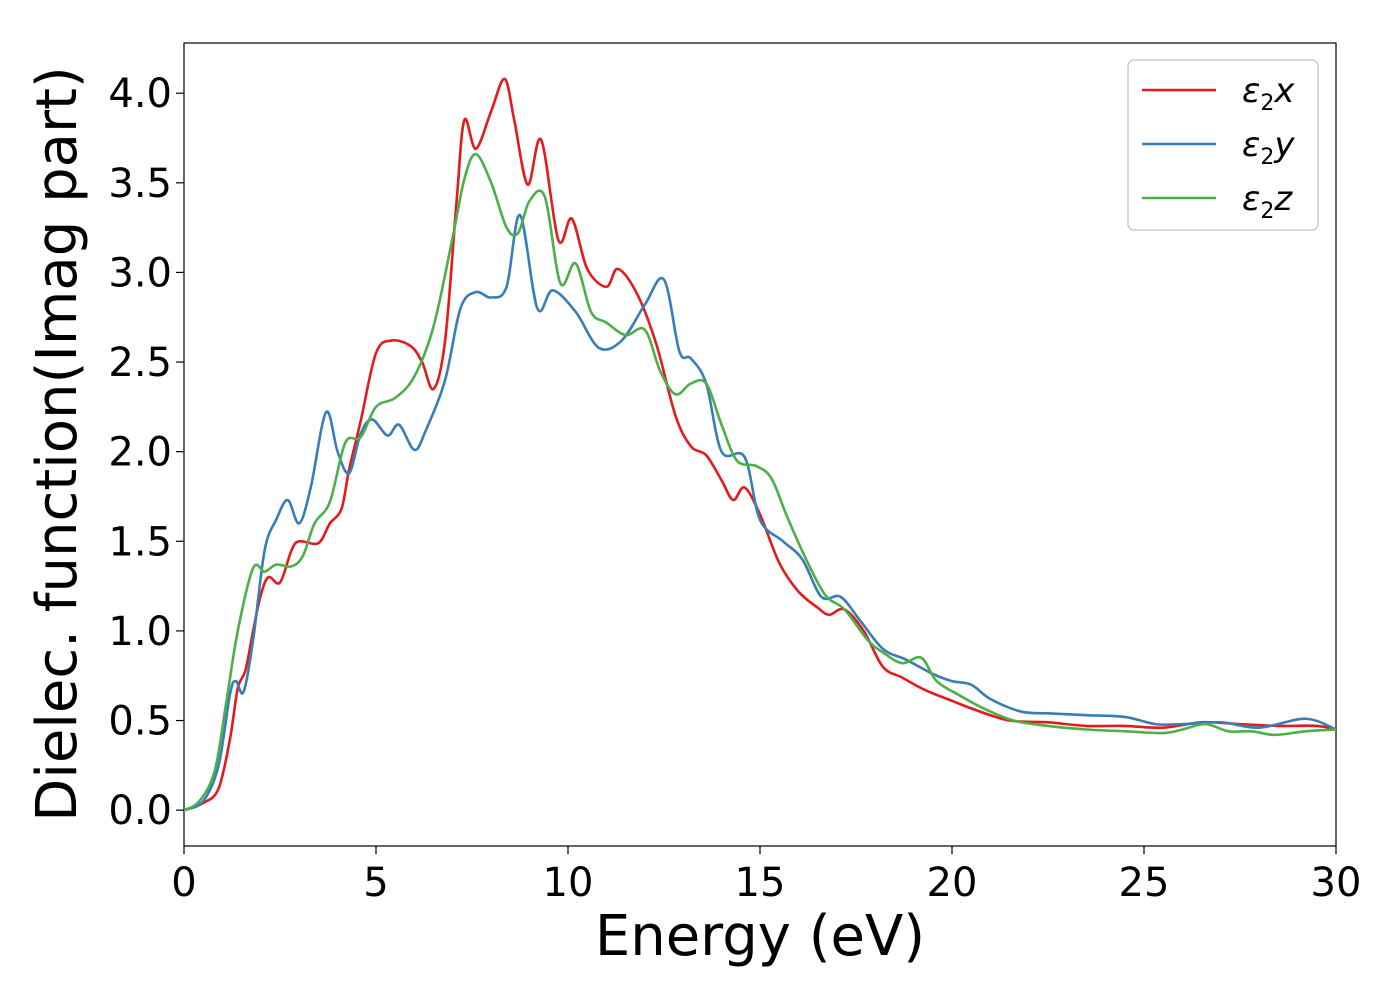 The image size is (1400, 1000). What do you see at coordinates (140, 453) in the screenshot?
I see `y-tick-label: 2.0` at bounding box center [140, 453].